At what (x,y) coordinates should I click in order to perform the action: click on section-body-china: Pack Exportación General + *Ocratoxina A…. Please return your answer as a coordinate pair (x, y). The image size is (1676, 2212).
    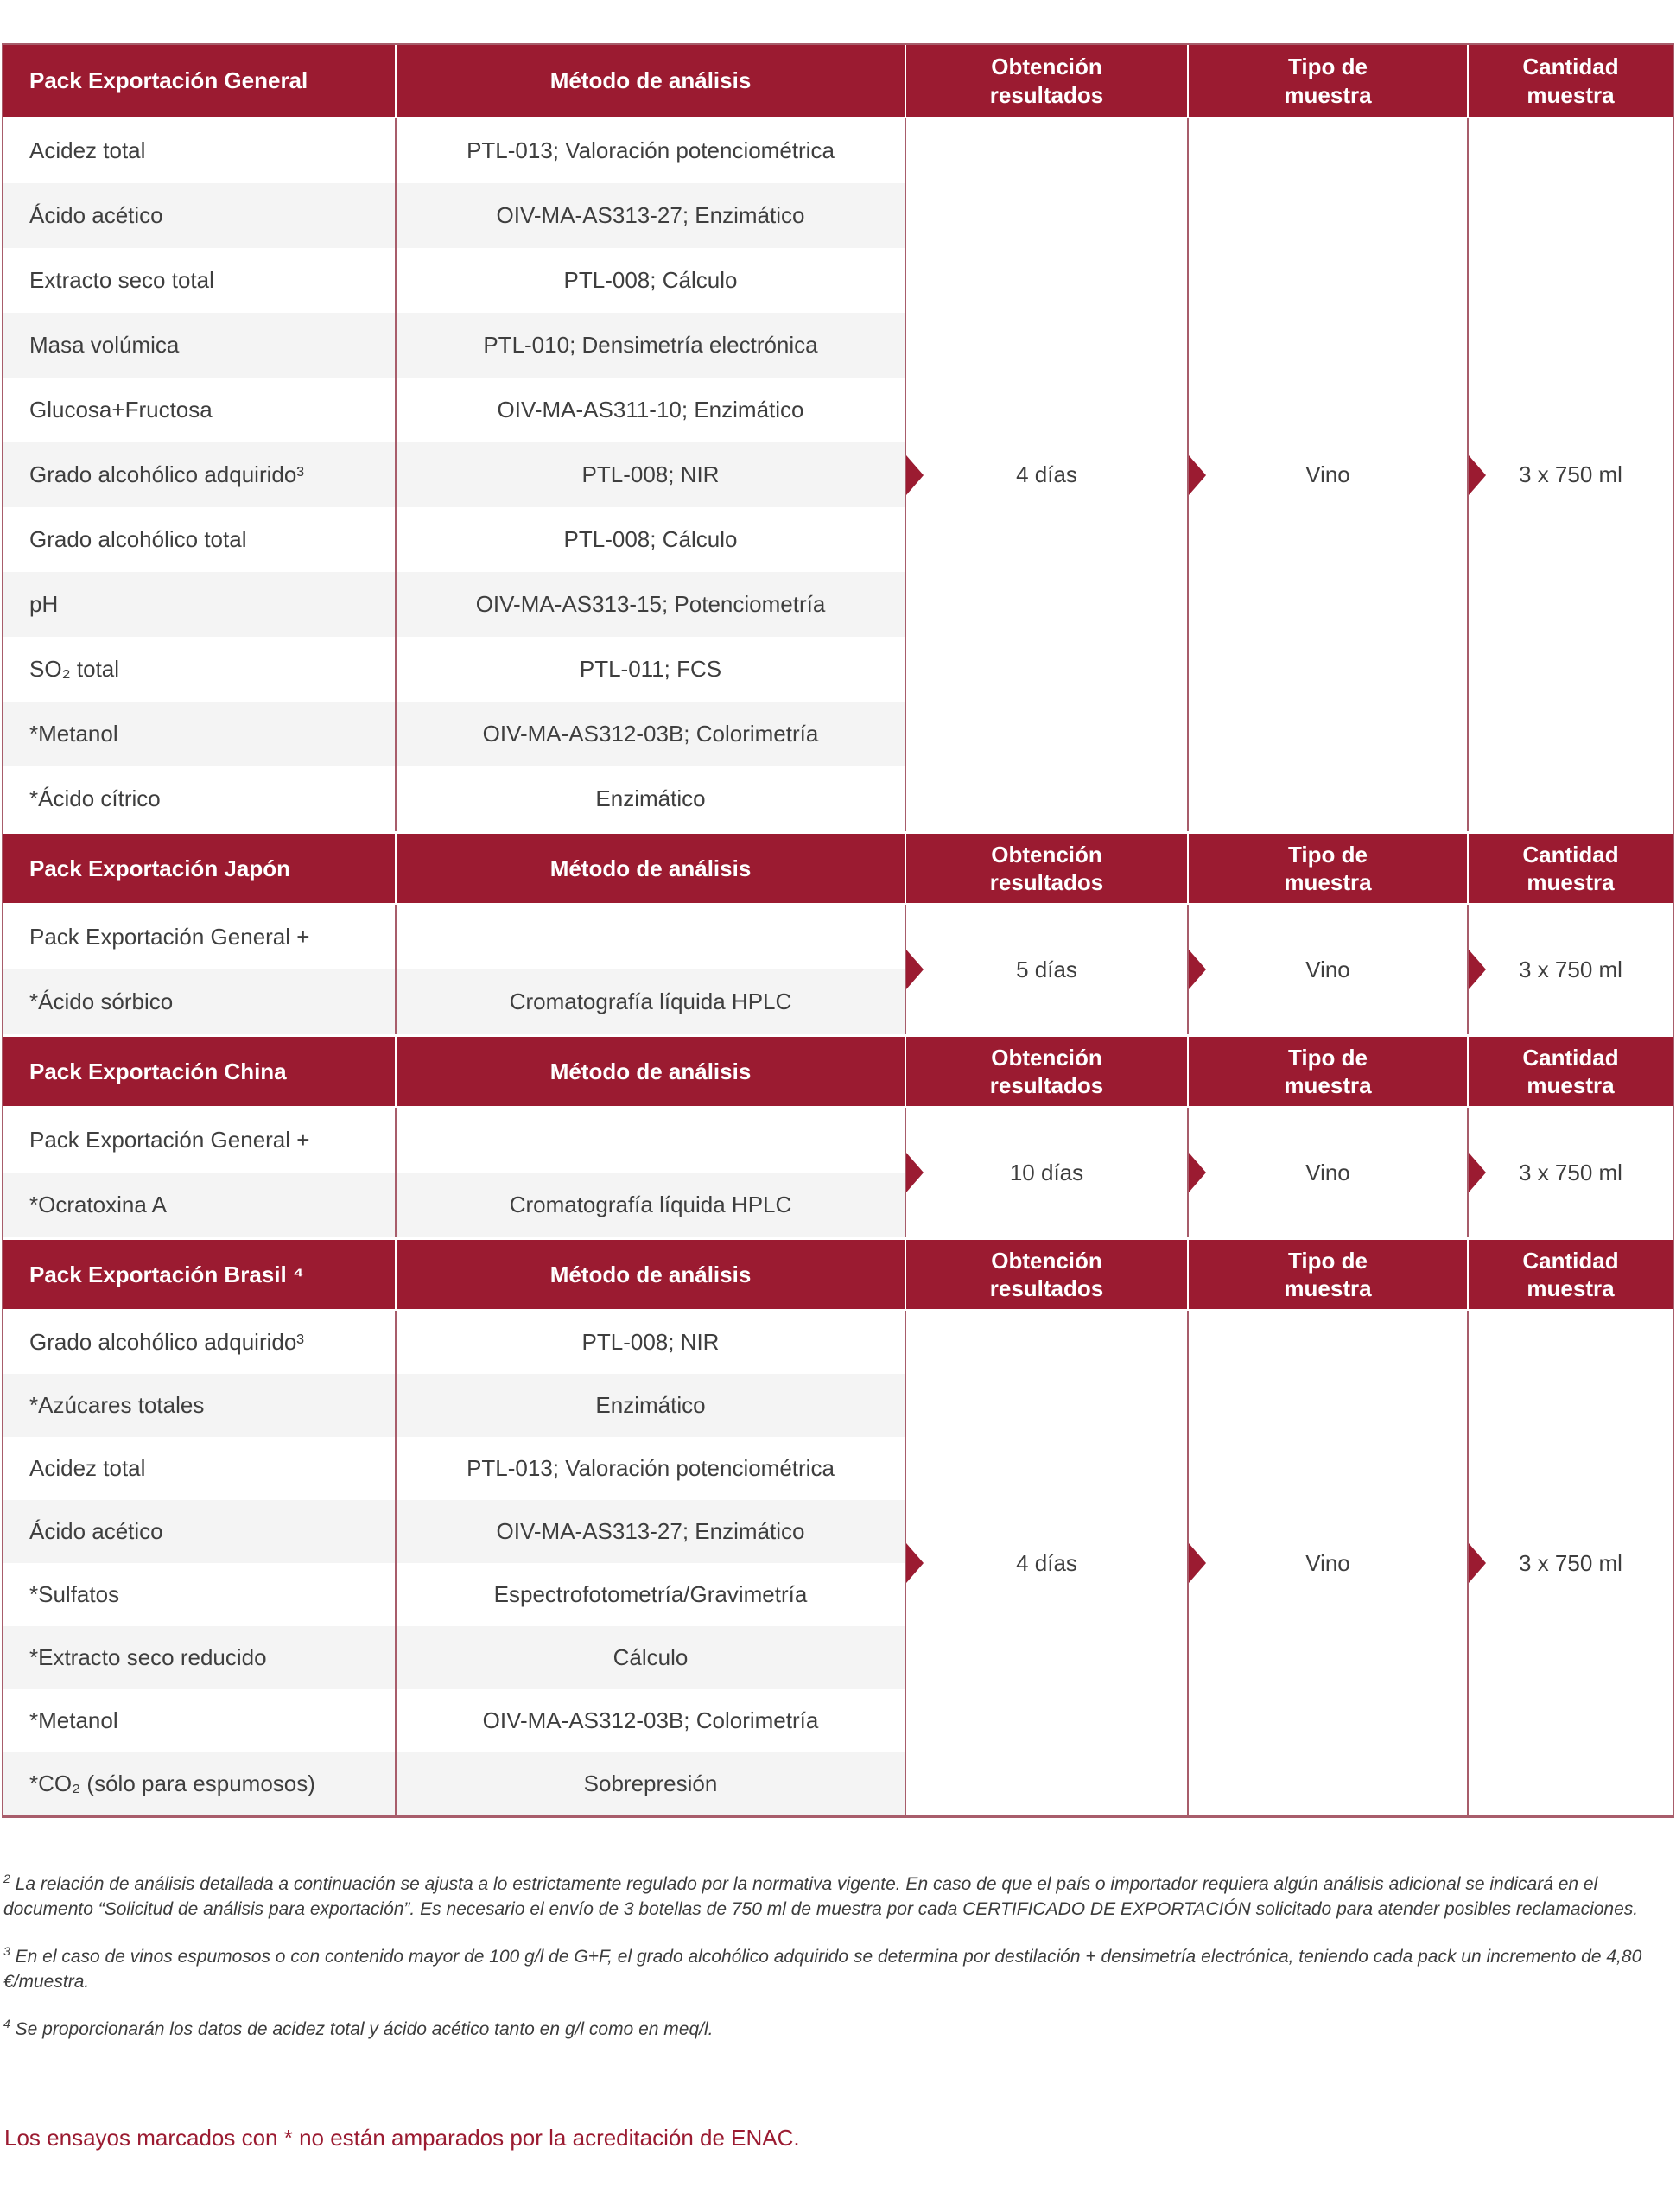
    Looking at the image, I should click on (838, 1172).